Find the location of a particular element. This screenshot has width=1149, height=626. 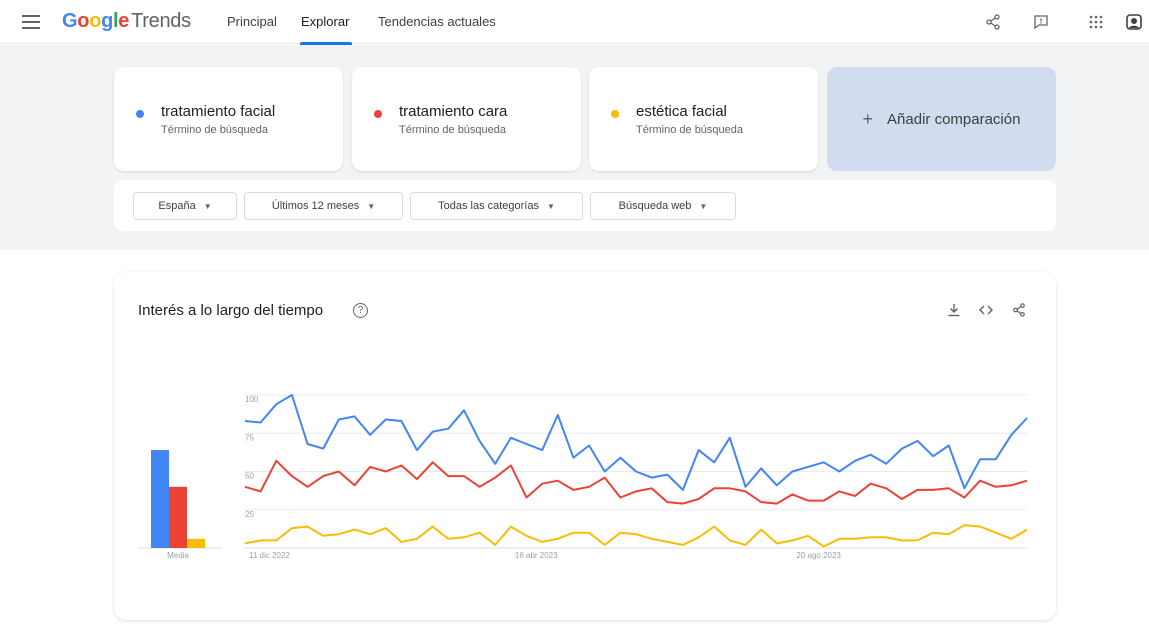

plus-icon: + is located at coordinates (868, 118).